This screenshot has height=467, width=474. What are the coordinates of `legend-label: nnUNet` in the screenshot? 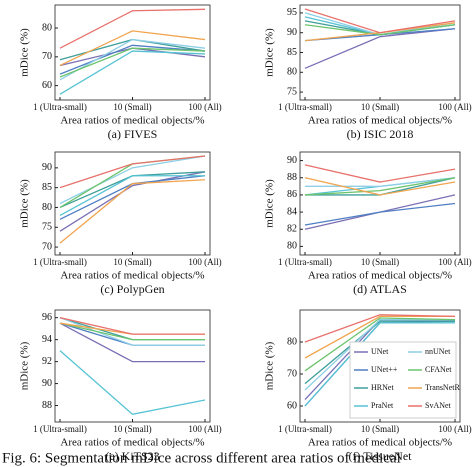 It's located at (438, 351).